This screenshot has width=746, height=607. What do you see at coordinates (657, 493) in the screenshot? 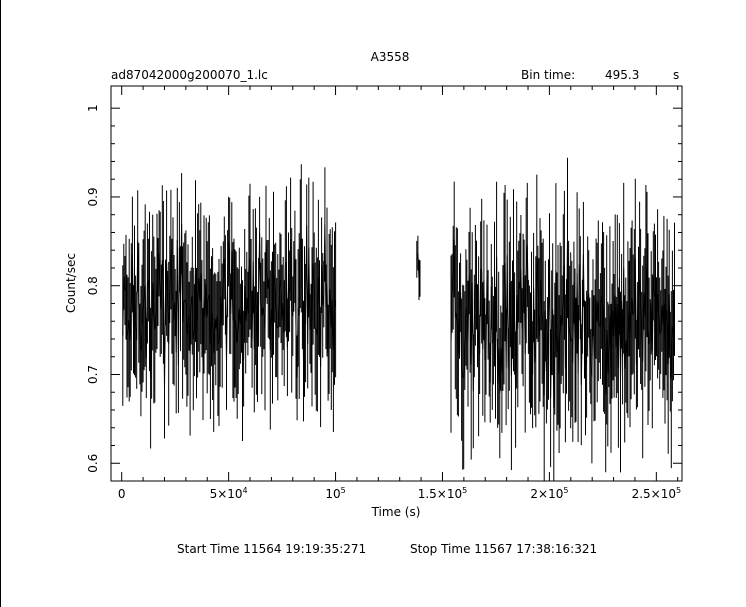
I see `x-tick-label-5: 2.5×105` at bounding box center [657, 493].